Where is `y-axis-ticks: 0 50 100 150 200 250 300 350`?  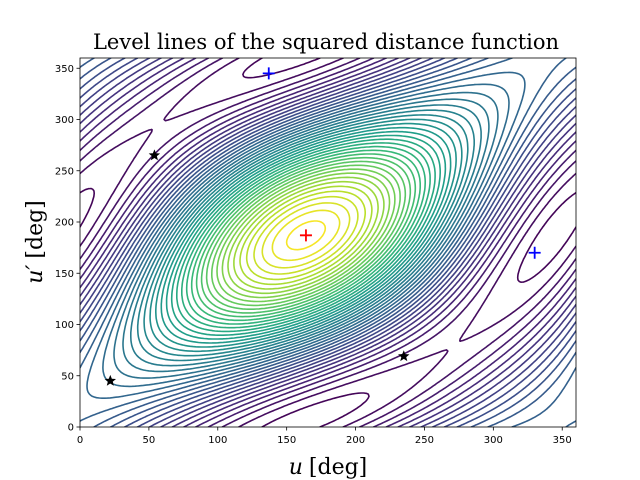
y-axis-ticks: 0 50 100 150 200 250 300 350 is located at coordinates (67, 249).